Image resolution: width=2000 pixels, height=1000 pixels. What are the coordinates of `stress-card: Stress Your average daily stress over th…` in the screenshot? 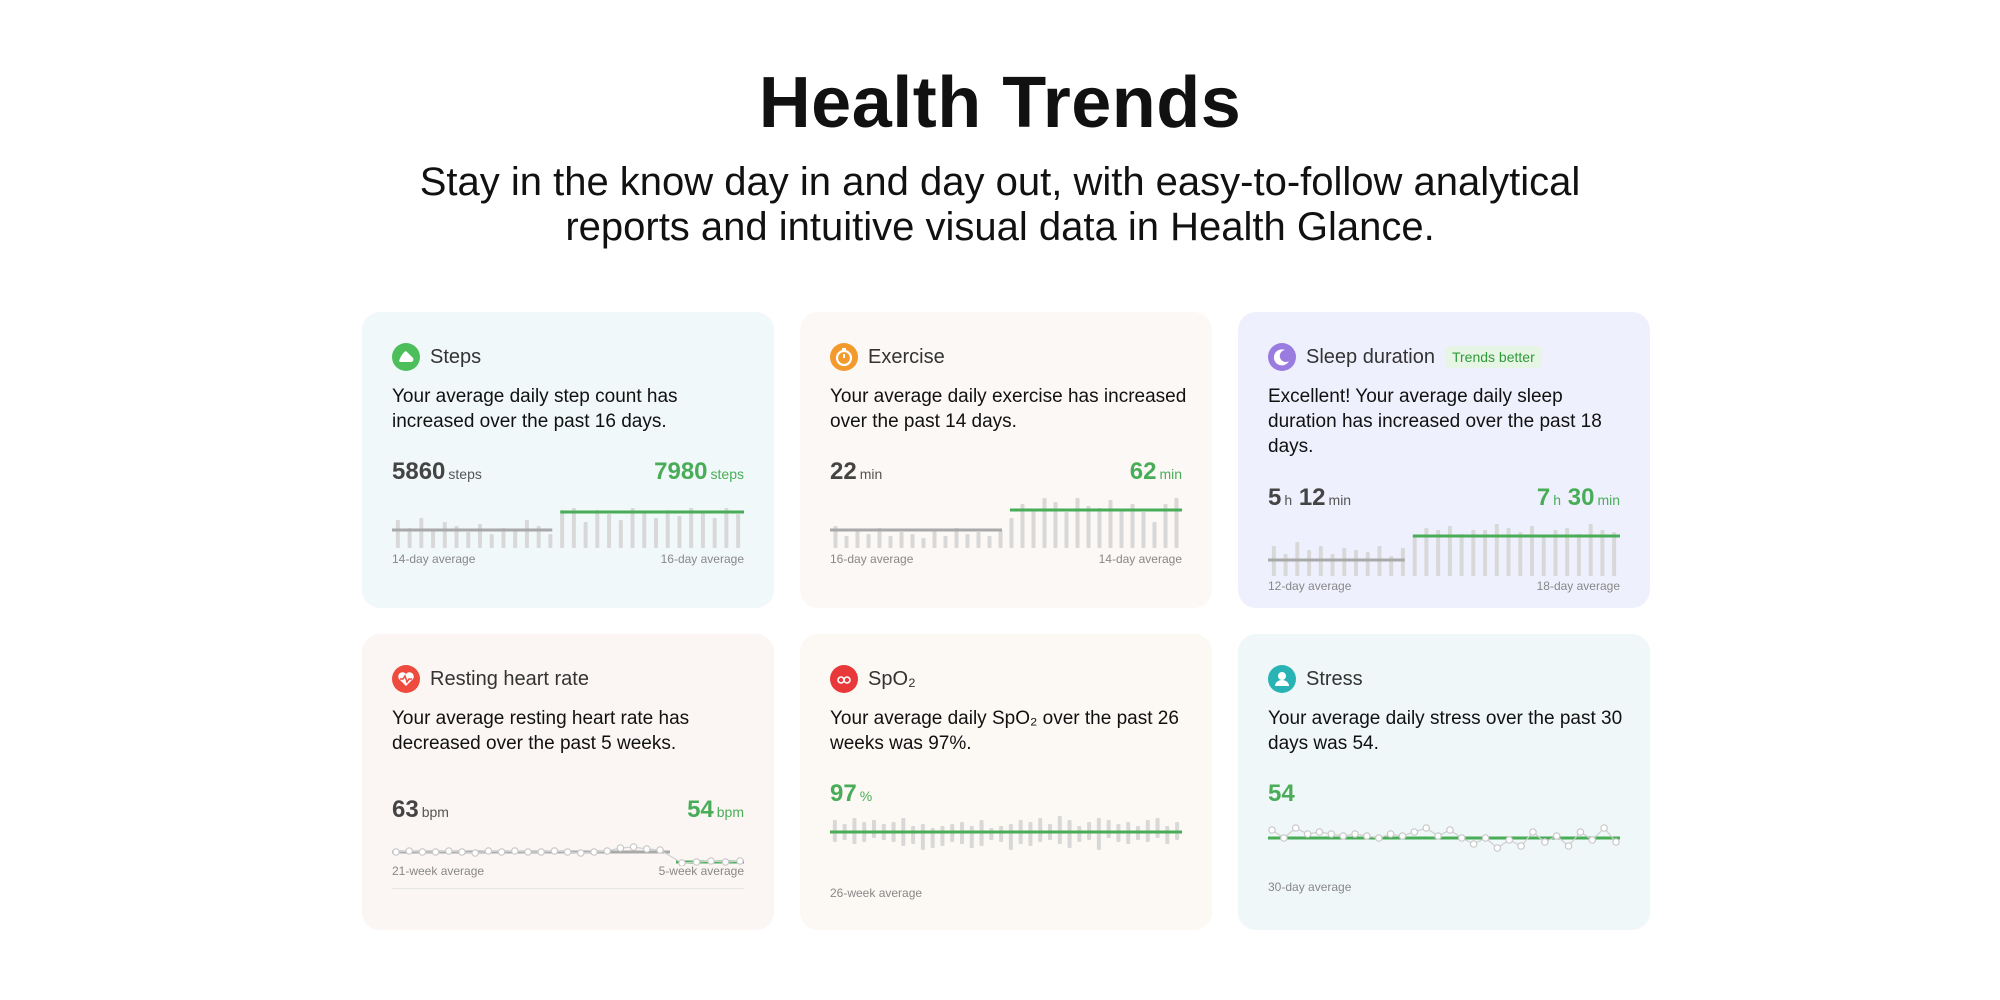 It's located at (1444, 782).